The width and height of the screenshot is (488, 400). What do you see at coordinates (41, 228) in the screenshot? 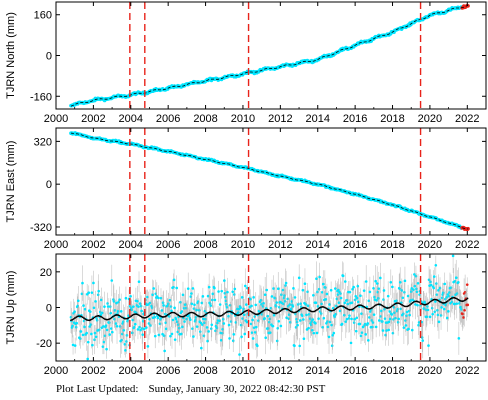
I see `y-tick-label: -320` at bounding box center [41, 228].